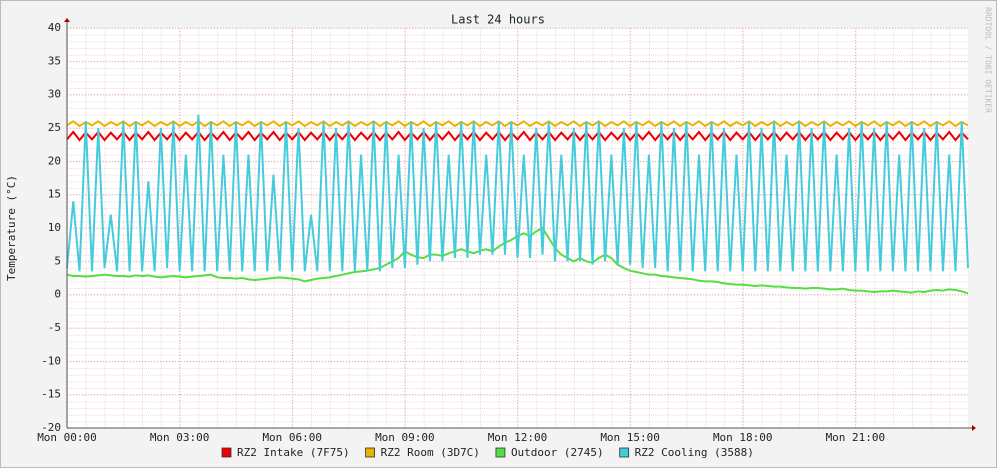 The height and width of the screenshot is (468, 997). What do you see at coordinates (54, 227) in the screenshot?
I see `y-tick-label: 10` at bounding box center [54, 227].